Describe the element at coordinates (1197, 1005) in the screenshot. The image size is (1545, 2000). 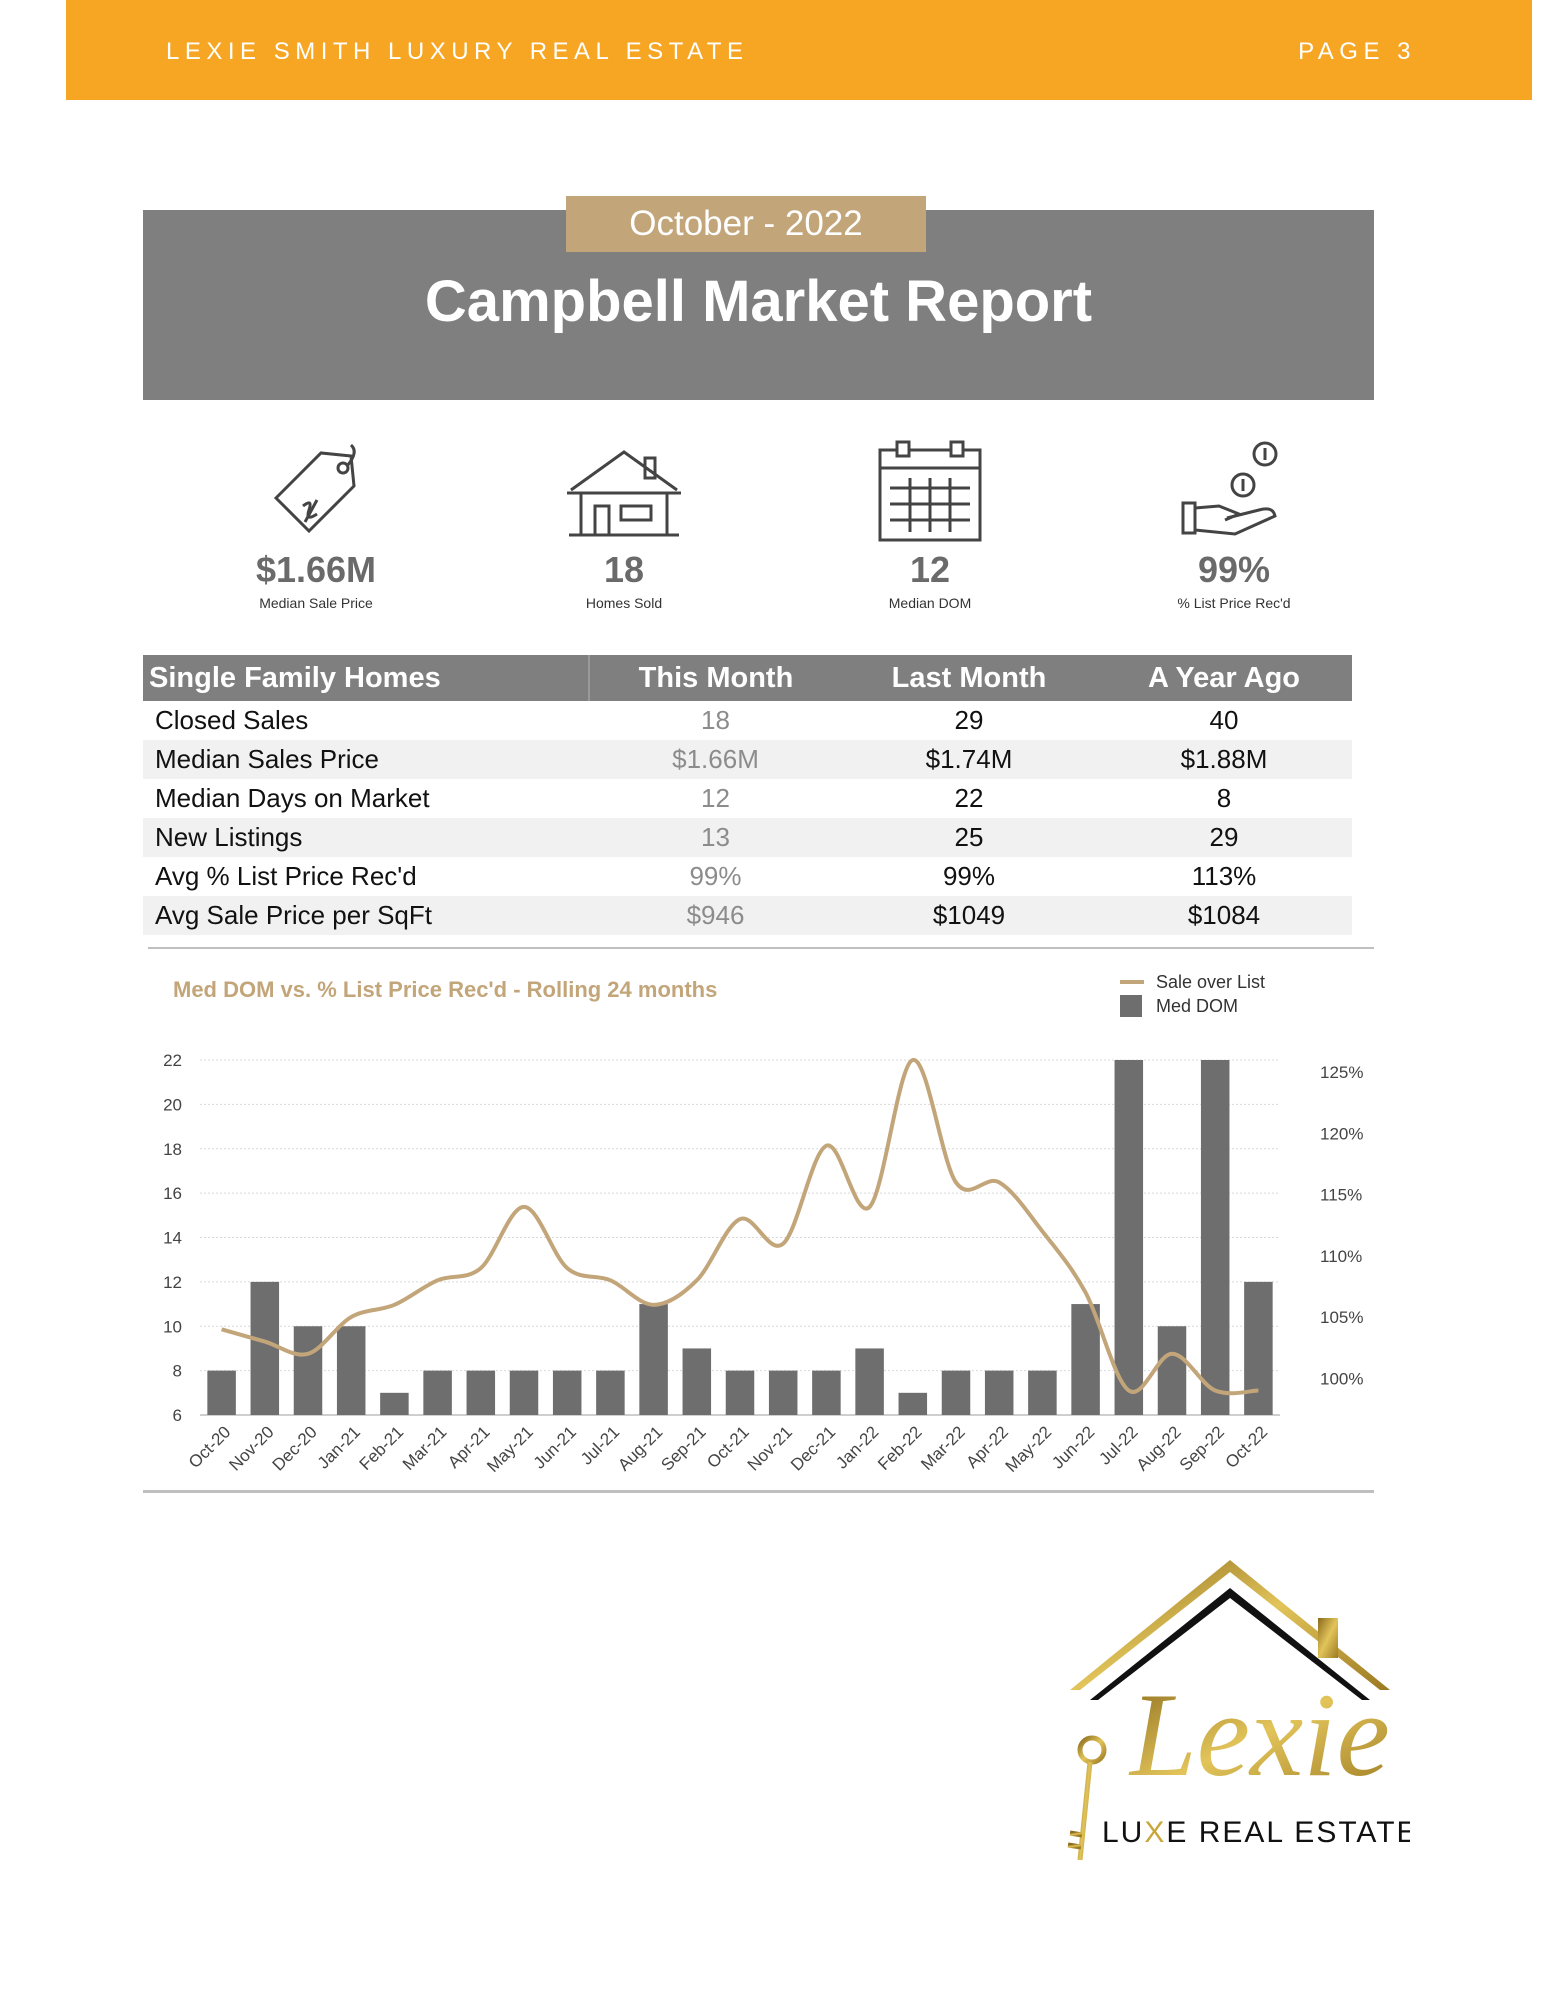
I see `legend-label: Med DOM` at that location.